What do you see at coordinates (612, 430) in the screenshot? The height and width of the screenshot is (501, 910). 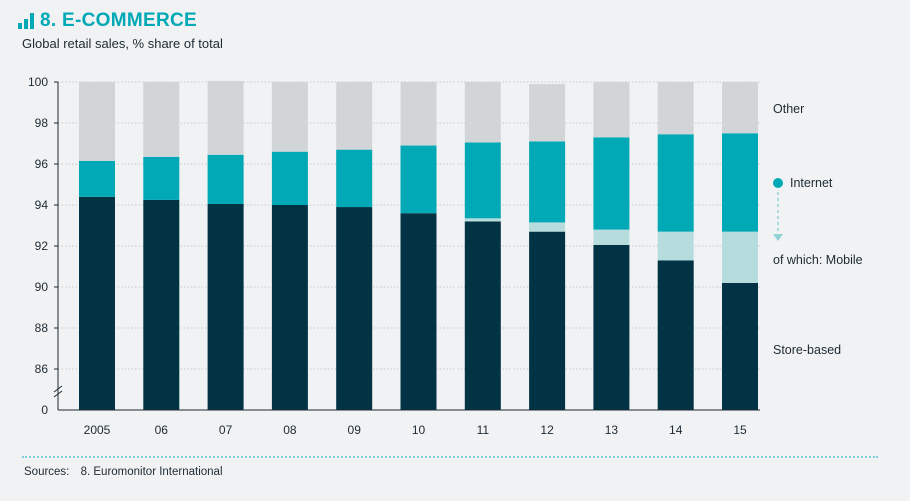 I see `x-tick-label: 13` at bounding box center [612, 430].